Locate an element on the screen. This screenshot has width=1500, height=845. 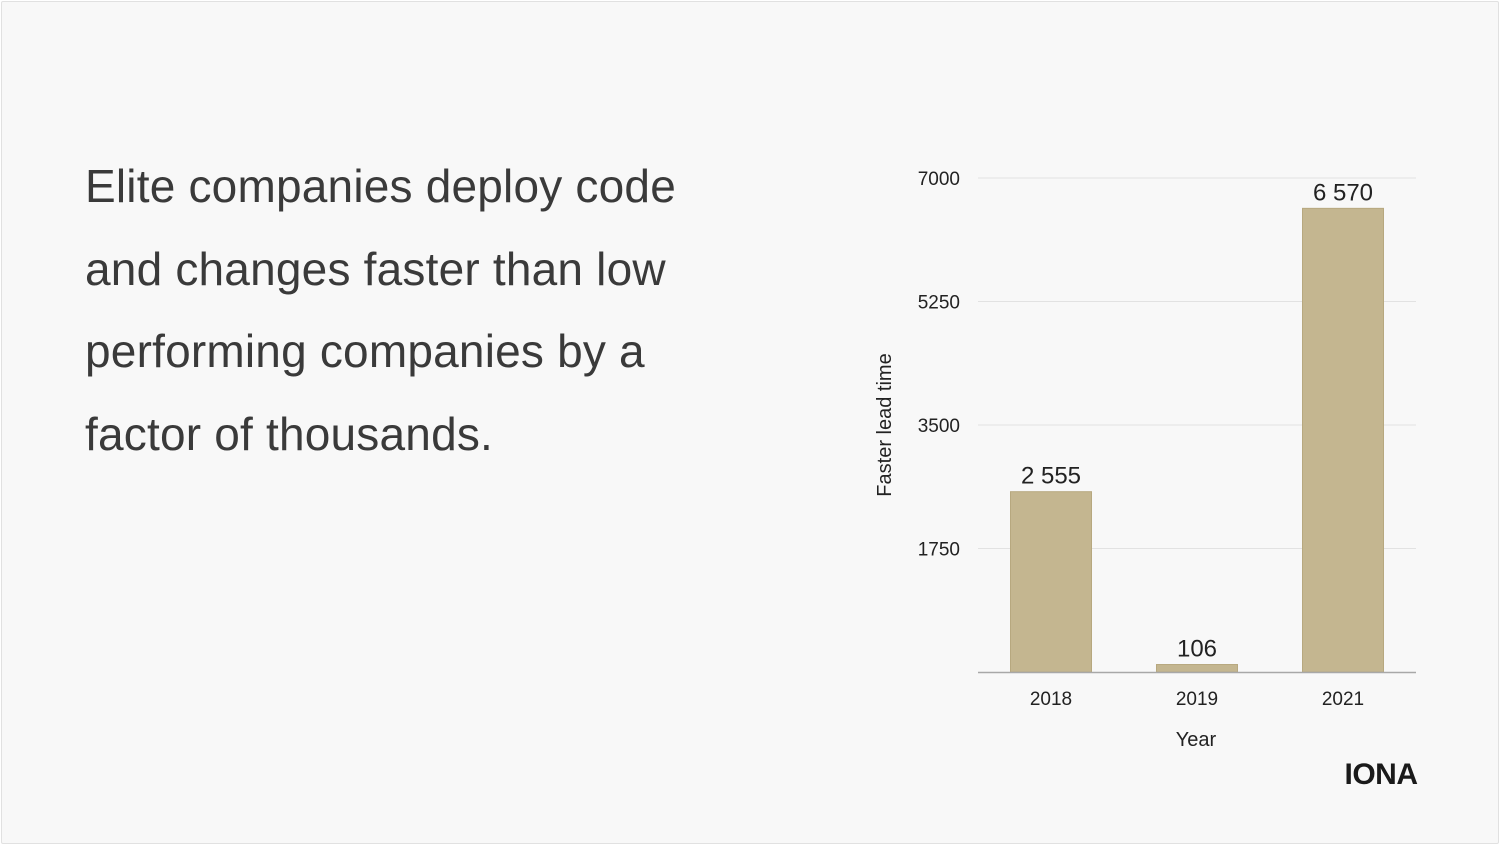
y-tick-labels: 1750 3500 5250 7000 is located at coordinates (939, 365).